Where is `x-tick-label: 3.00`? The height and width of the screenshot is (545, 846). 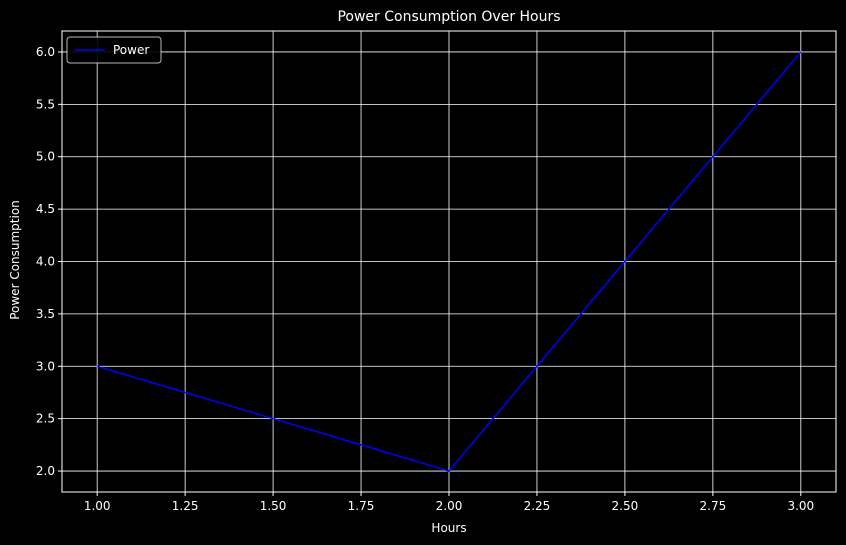
x-tick-label: 3.00 is located at coordinates (800, 506).